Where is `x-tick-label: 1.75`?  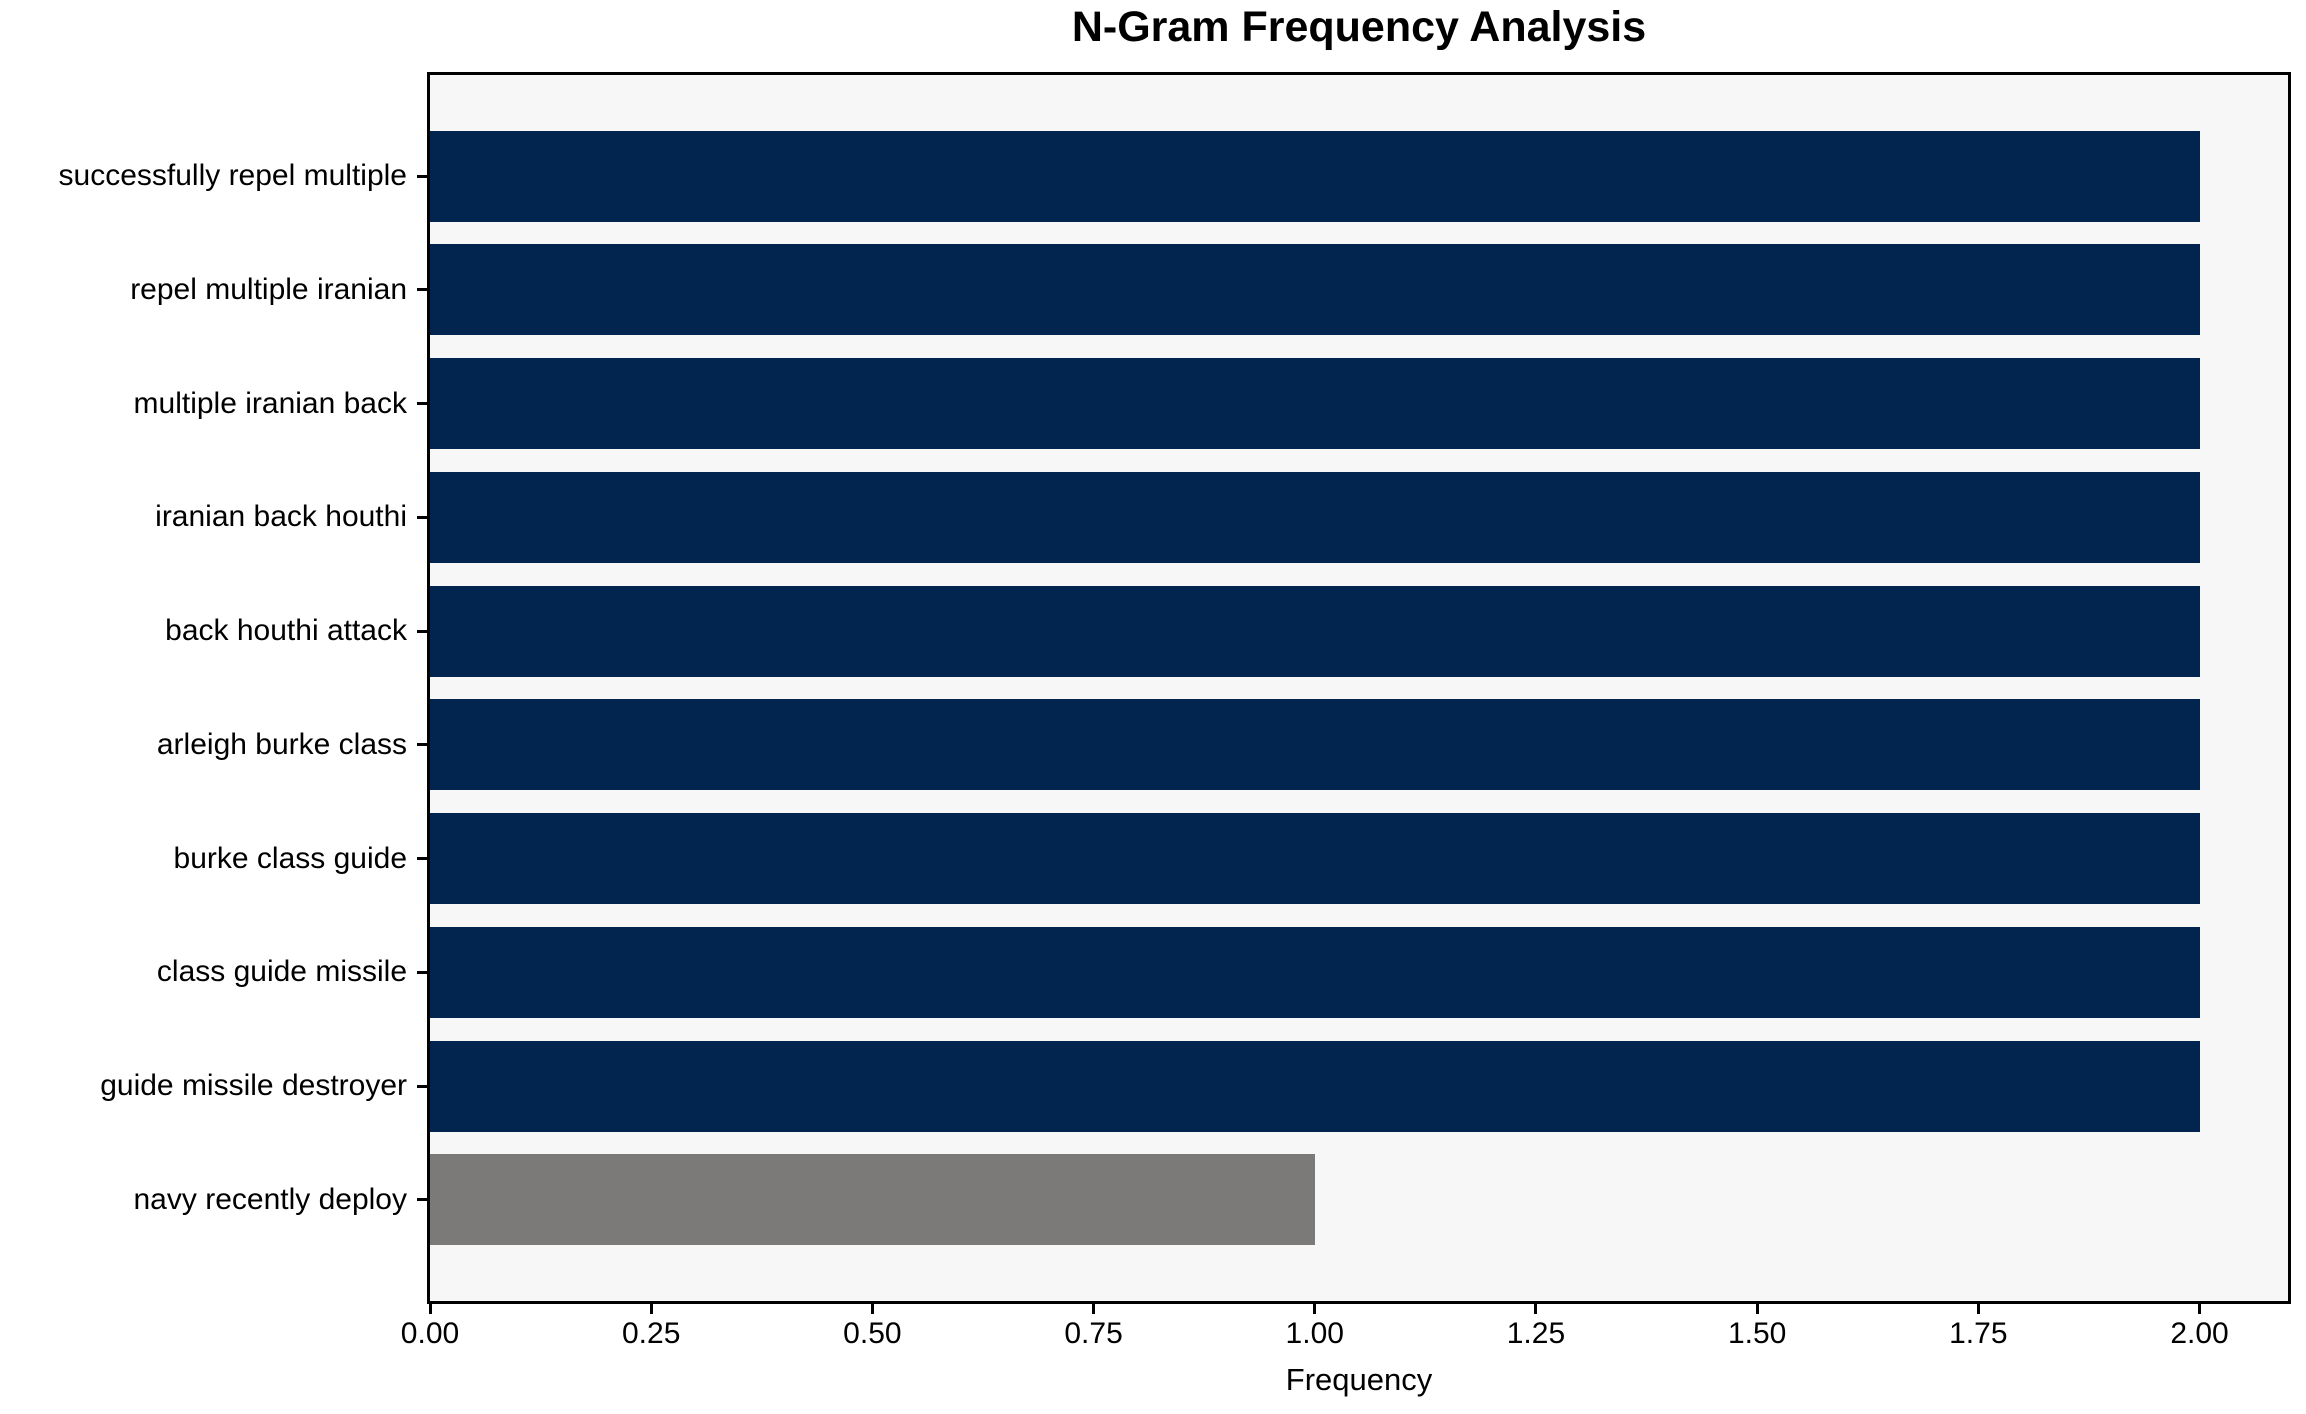
x-tick-label: 1.75 is located at coordinates (1978, 1333).